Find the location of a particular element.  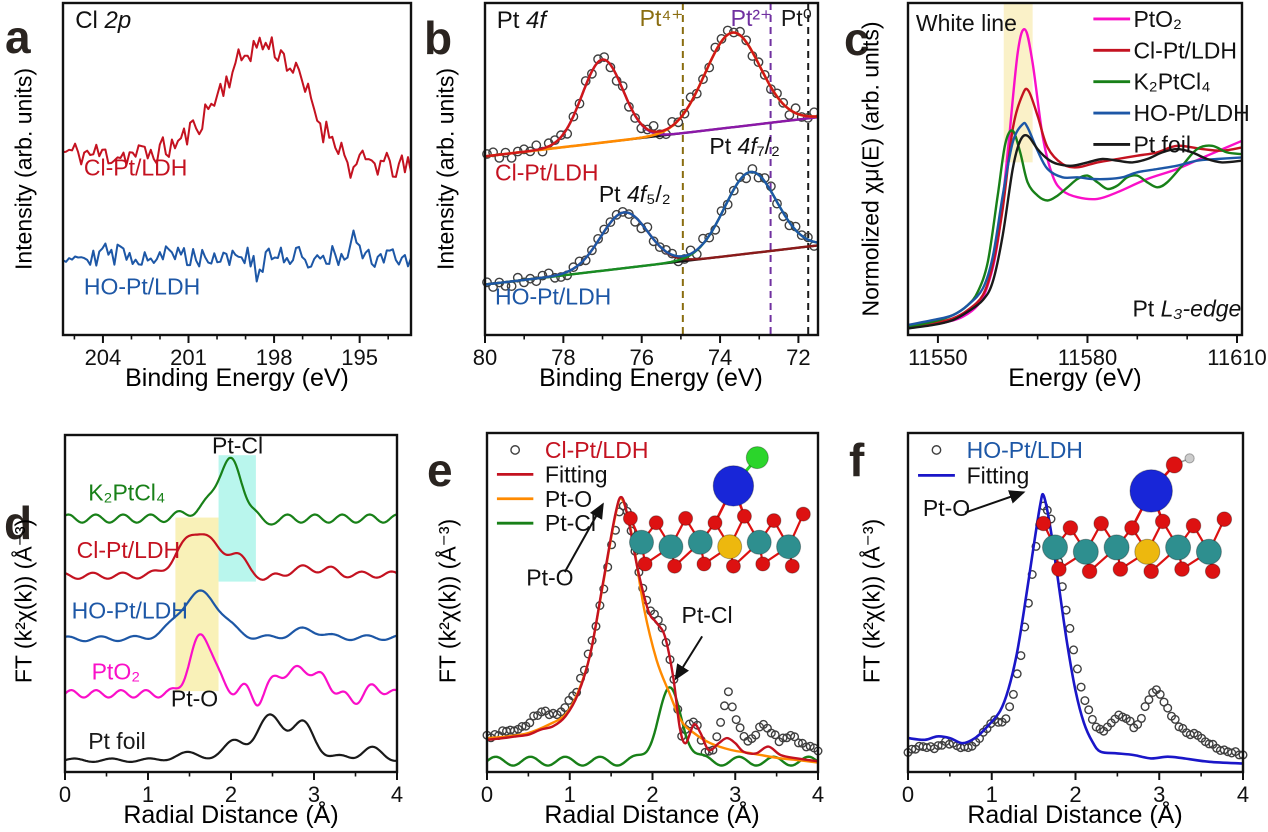

x-axis-label: Energy (eV) is located at coordinates (1075, 378).